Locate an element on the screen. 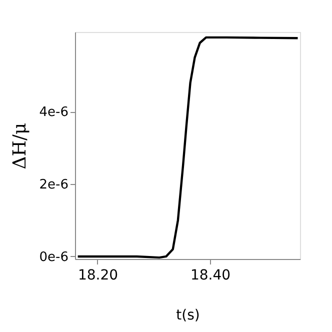 Image resolution: width=332 pixels, height=332 pixels. x-axis-title: t(s) is located at coordinates (188, 316).